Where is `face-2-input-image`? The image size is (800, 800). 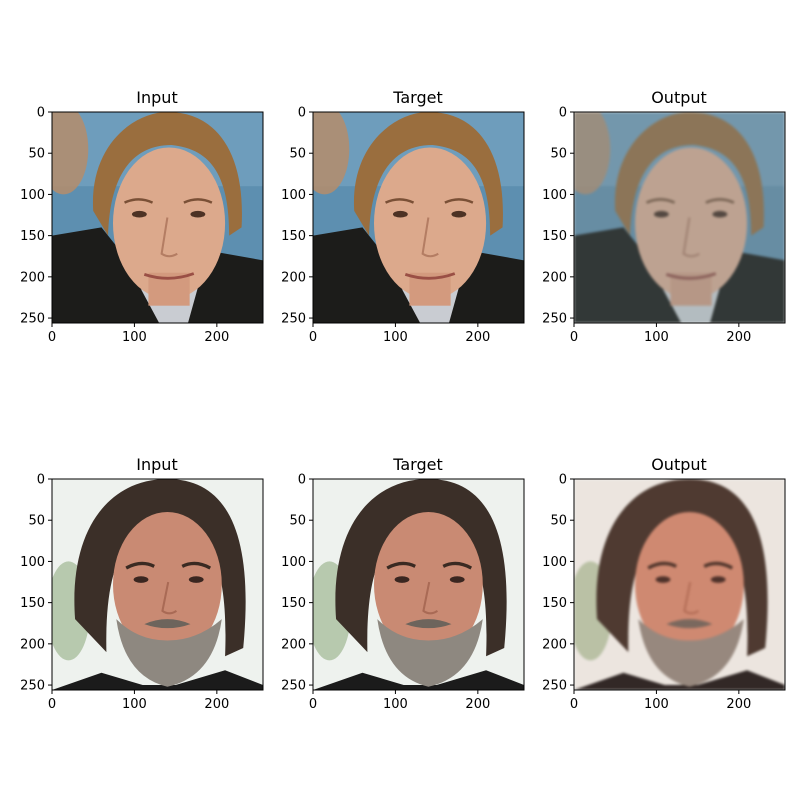
face-2-input-image is located at coordinates (157, 584).